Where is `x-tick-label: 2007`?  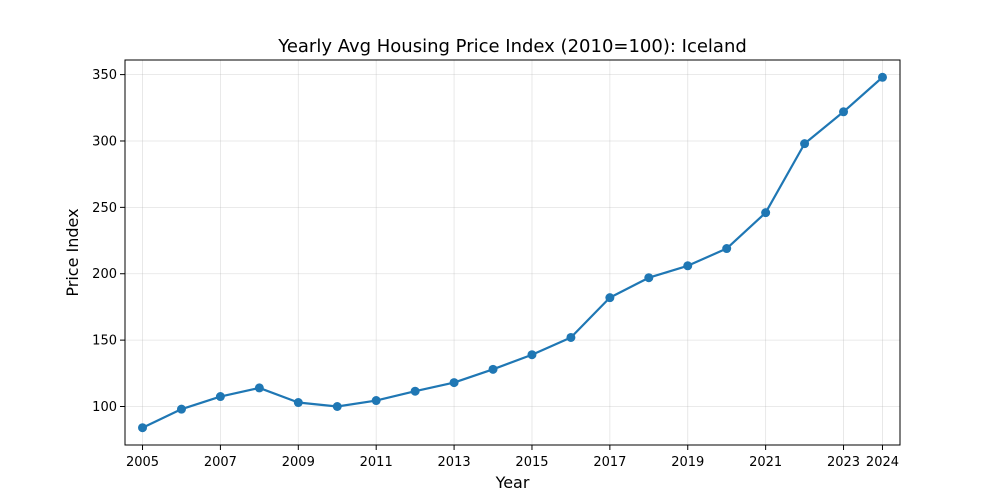
x-tick-label: 2007 is located at coordinates (220, 462).